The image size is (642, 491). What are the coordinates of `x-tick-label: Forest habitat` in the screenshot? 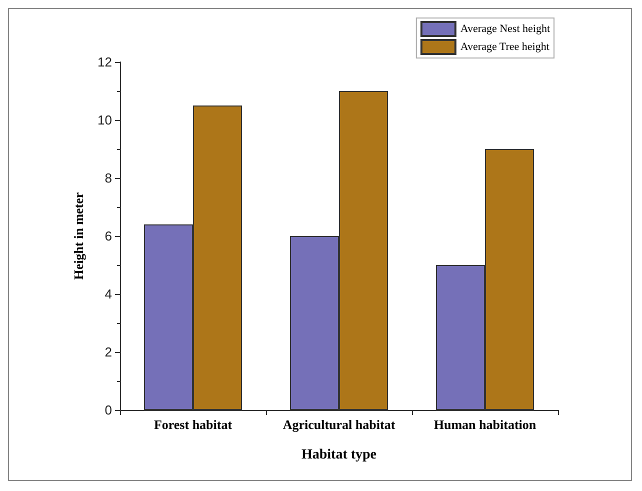 It's located at (193, 424).